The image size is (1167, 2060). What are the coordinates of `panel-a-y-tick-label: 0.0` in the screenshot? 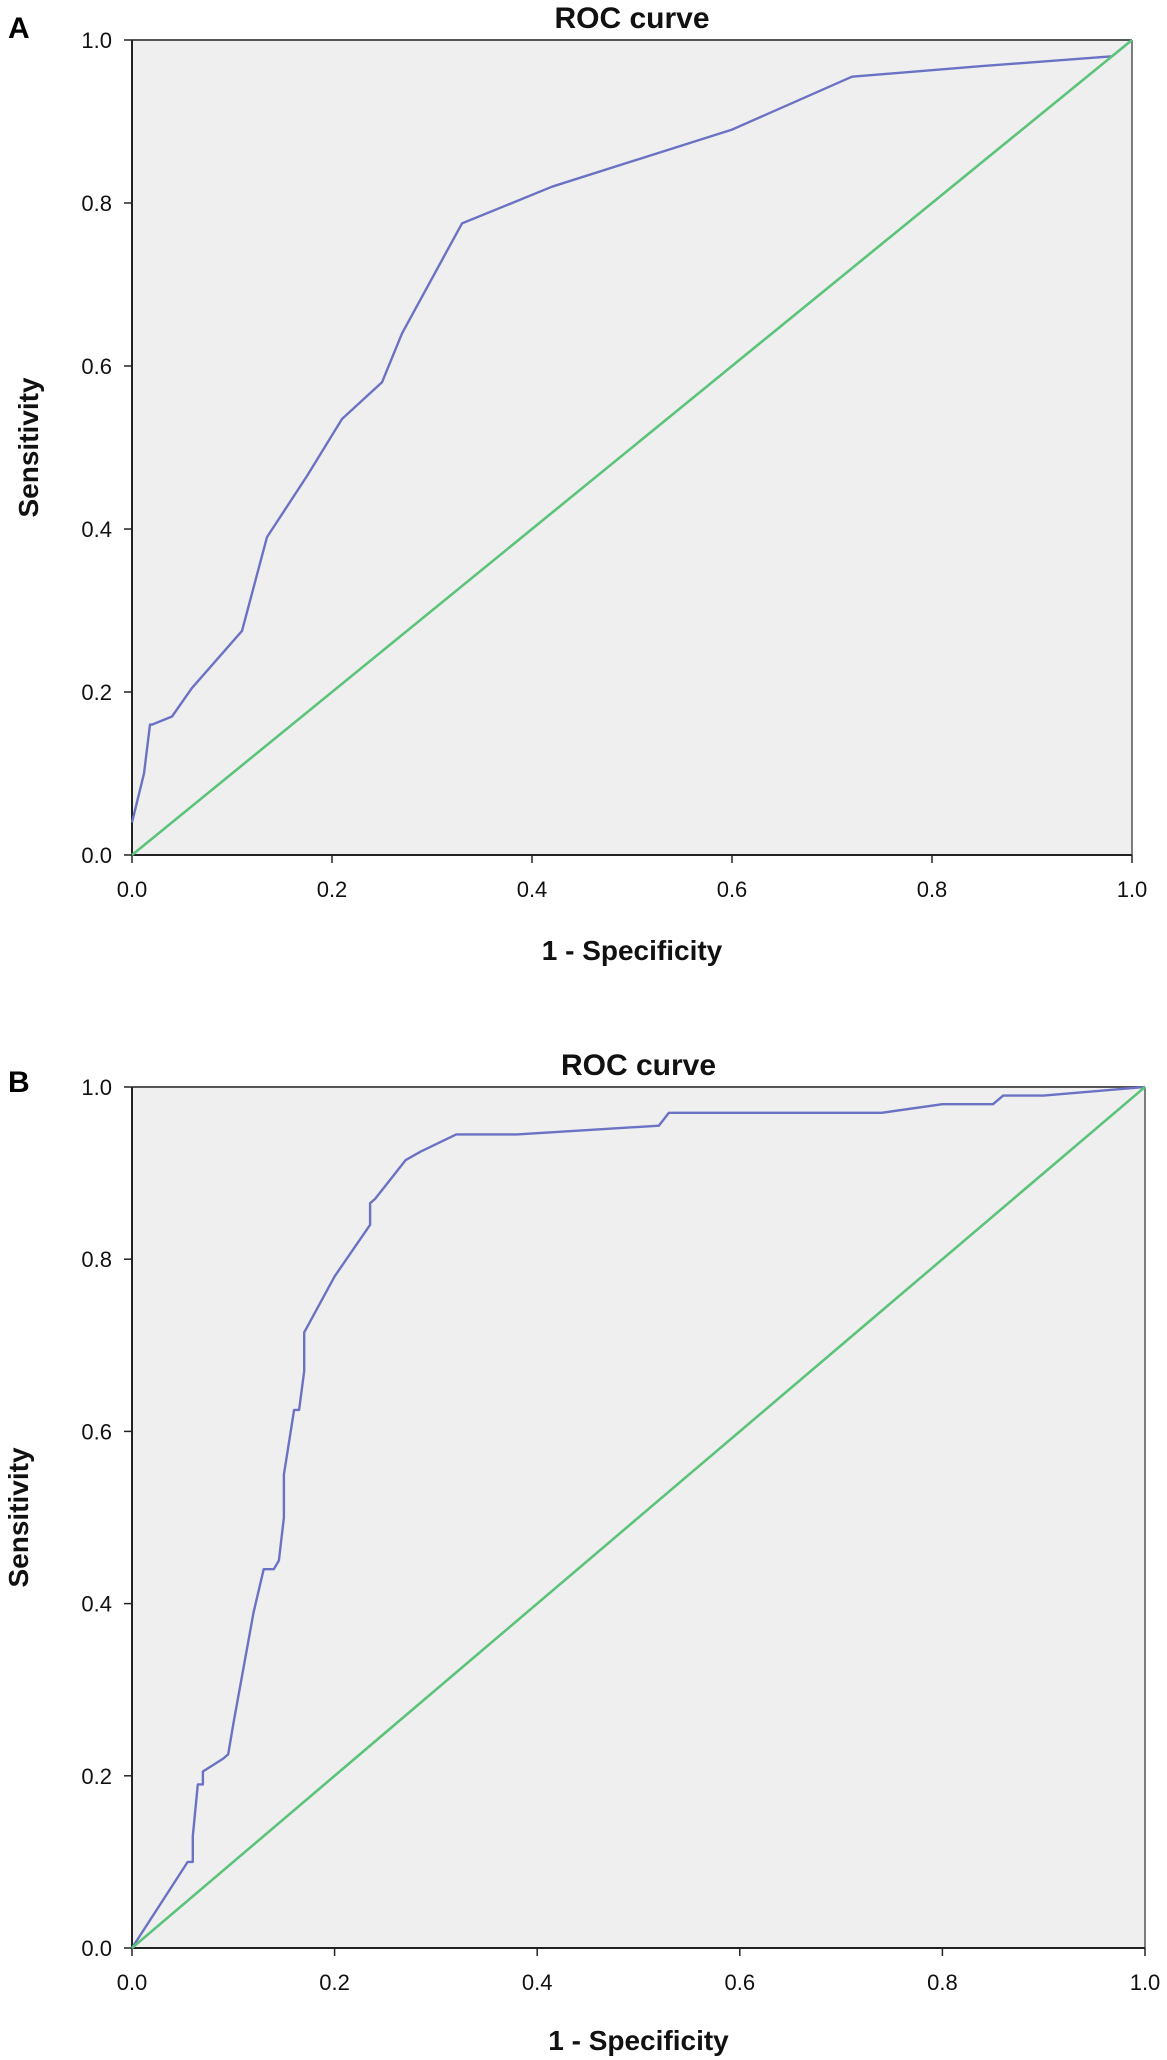 It's located at (96, 855).